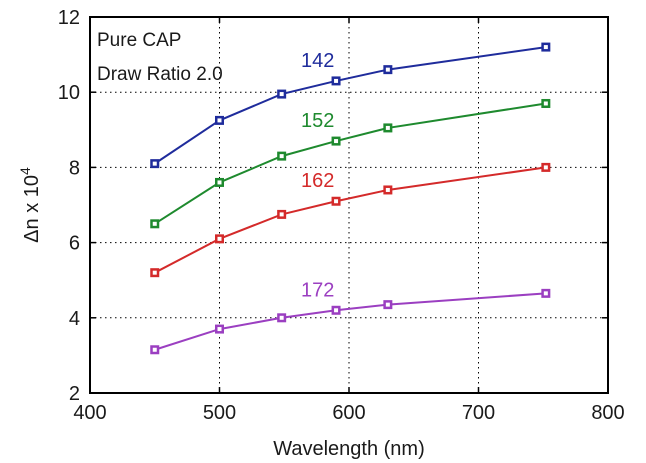 The height and width of the screenshot is (463, 646). I want to click on series-label: 172, so click(317, 290).